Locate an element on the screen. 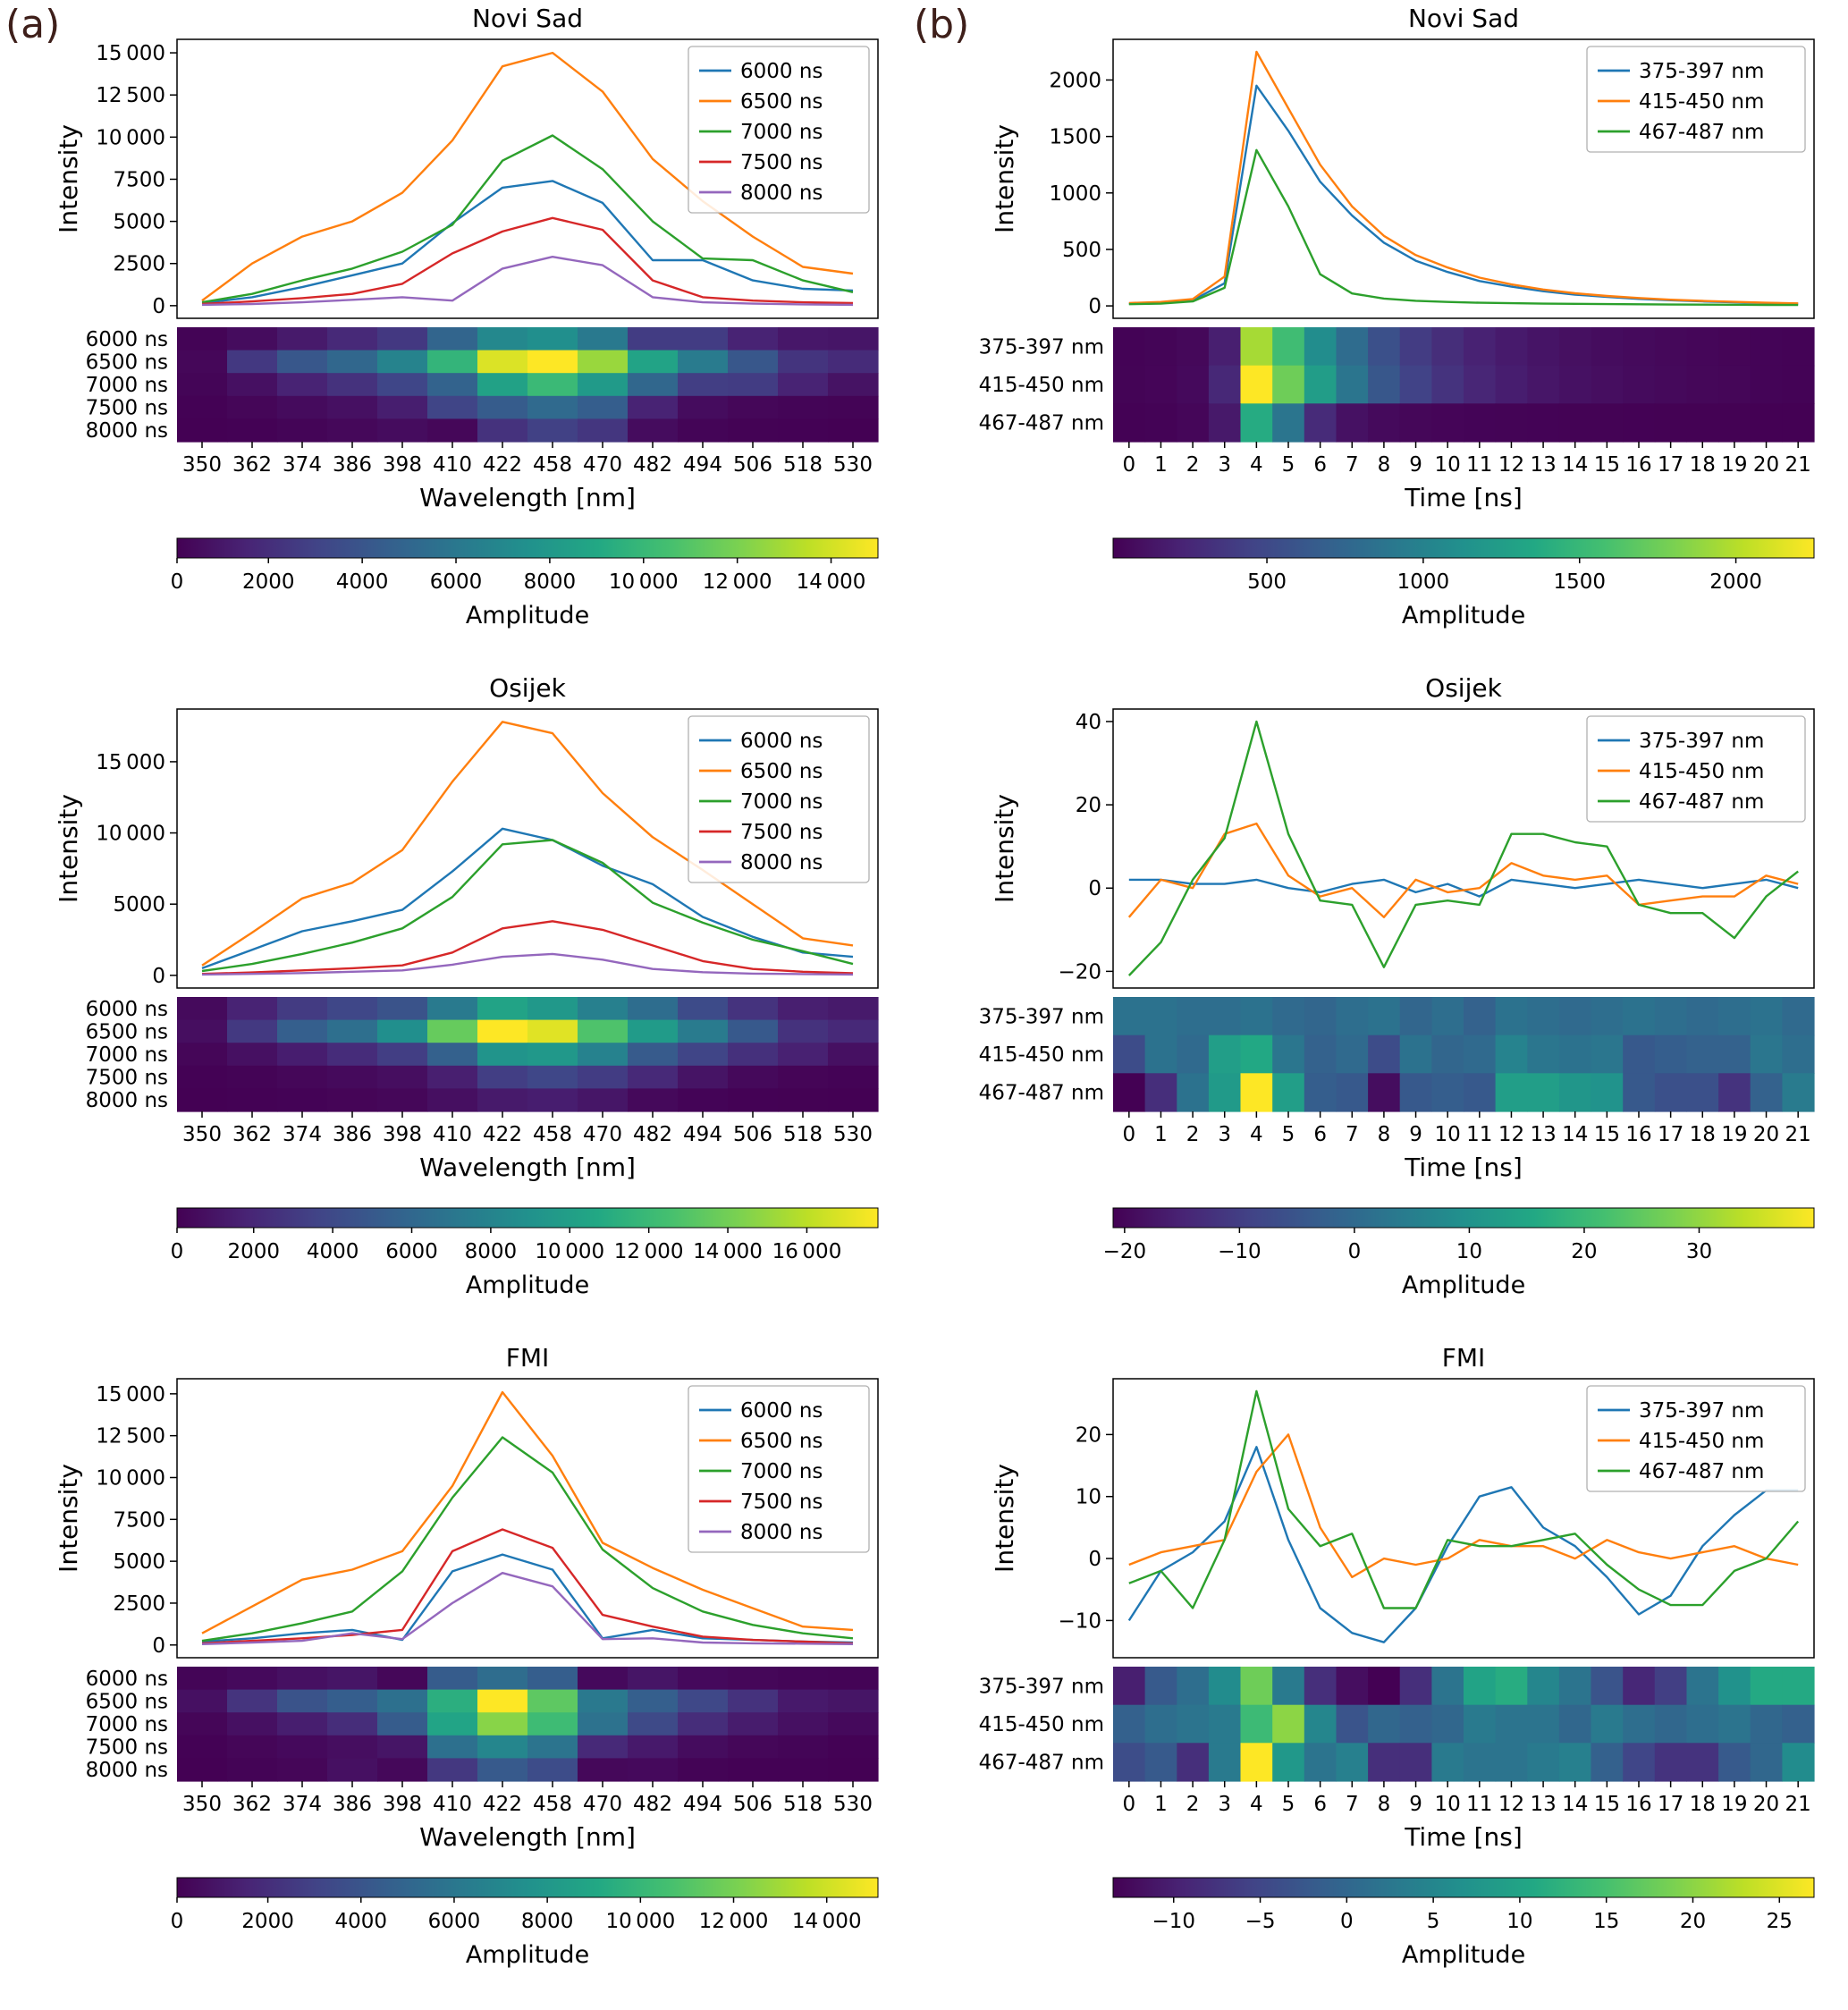 This screenshot has width=1848, height=2010. y-tick-label: 0 is located at coordinates (1094, 306).